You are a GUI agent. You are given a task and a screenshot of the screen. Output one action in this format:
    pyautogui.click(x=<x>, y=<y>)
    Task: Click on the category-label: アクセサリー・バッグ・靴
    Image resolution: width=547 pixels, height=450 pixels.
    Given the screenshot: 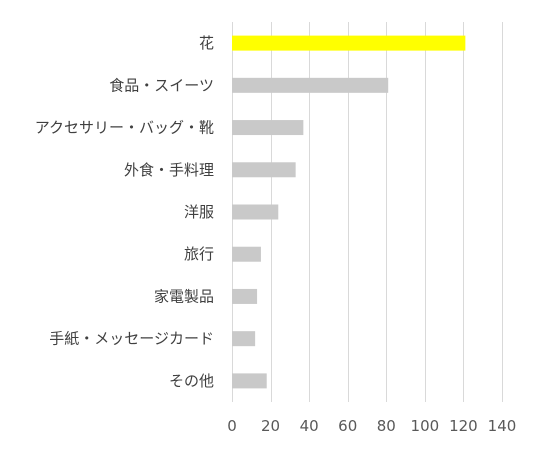 What is the action you would take?
    pyautogui.click(x=124, y=128)
    